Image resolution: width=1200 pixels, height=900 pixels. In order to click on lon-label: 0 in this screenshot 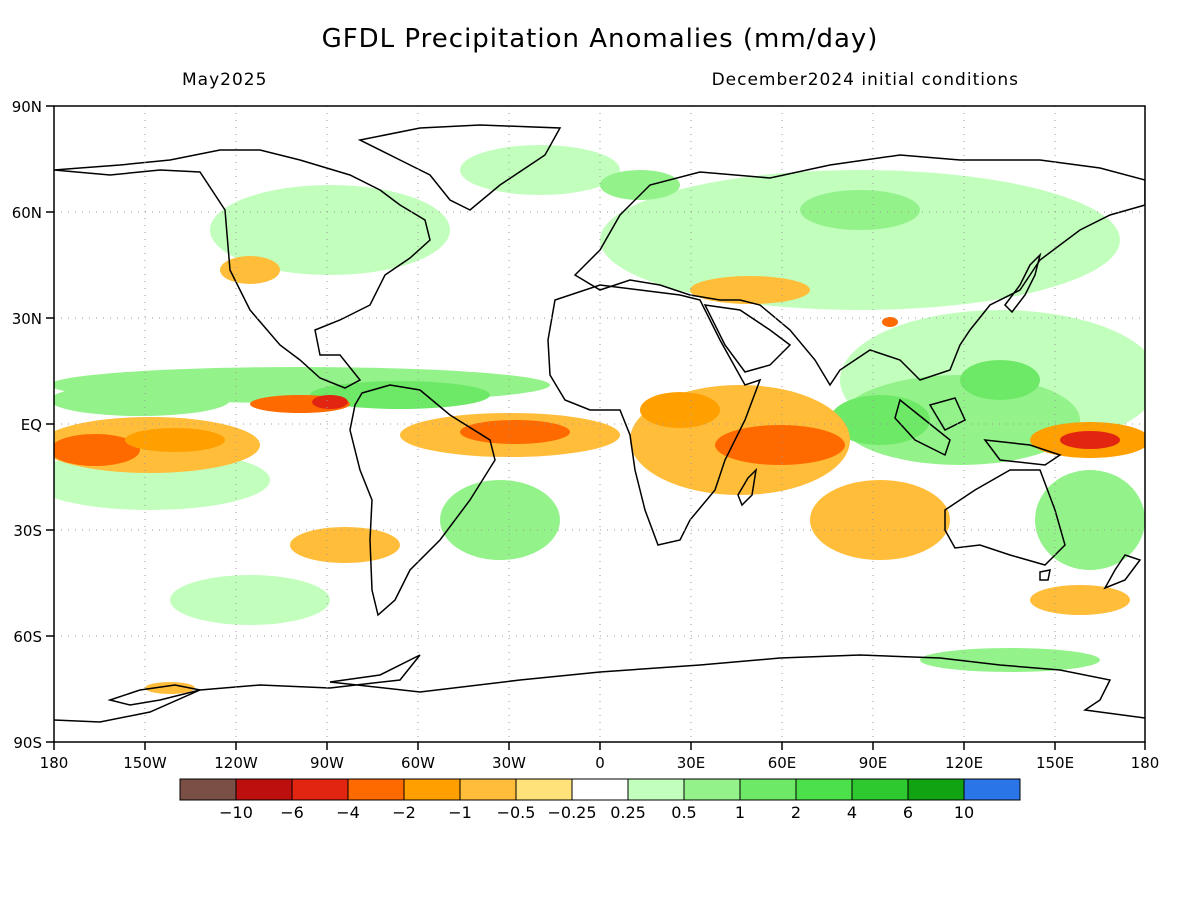, I will do `click(600, 763)`.